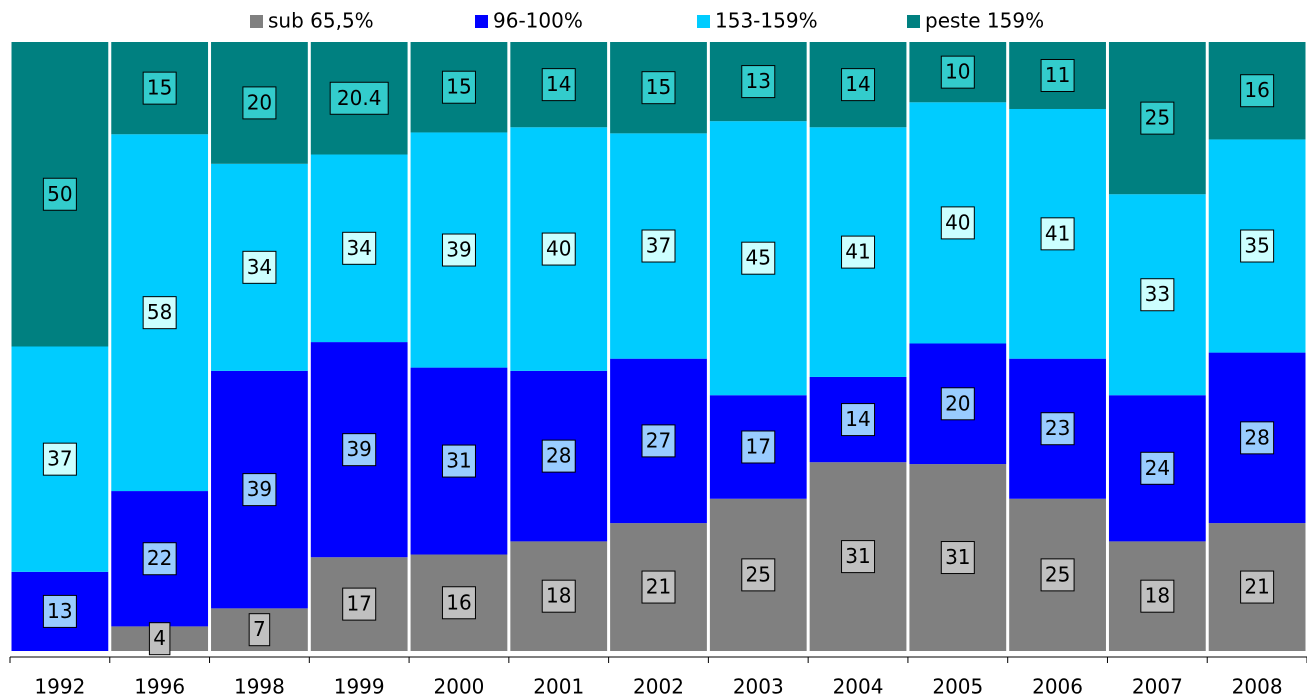 This screenshot has width=1307, height=699. Describe the element at coordinates (858, 687) in the screenshot. I see `x-tick-label: 2004` at that location.